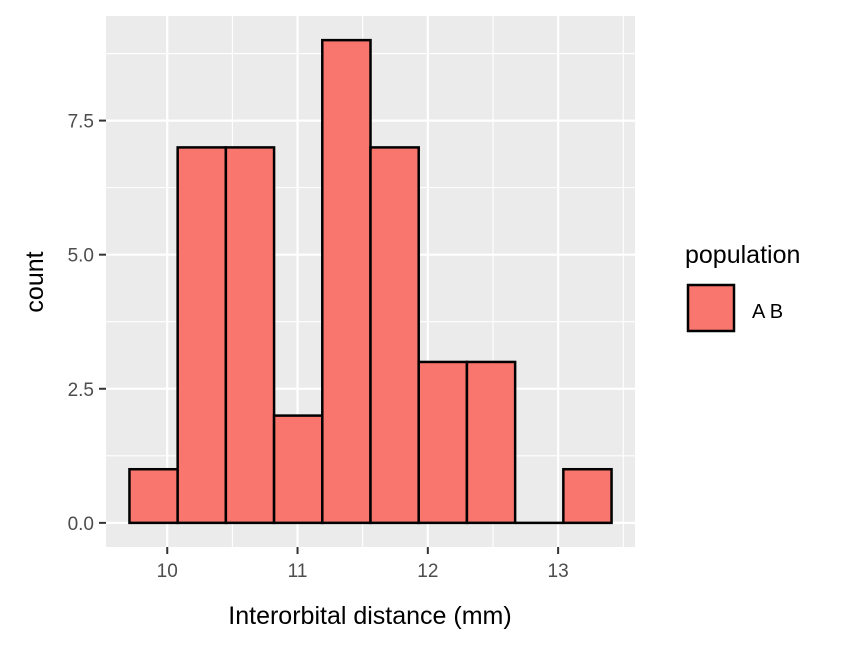 Image resolution: width=864 pixels, height=648 pixels. What do you see at coordinates (742, 255) in the screenshot?
I see `legend-title: population` at bounding box center [742, 255].